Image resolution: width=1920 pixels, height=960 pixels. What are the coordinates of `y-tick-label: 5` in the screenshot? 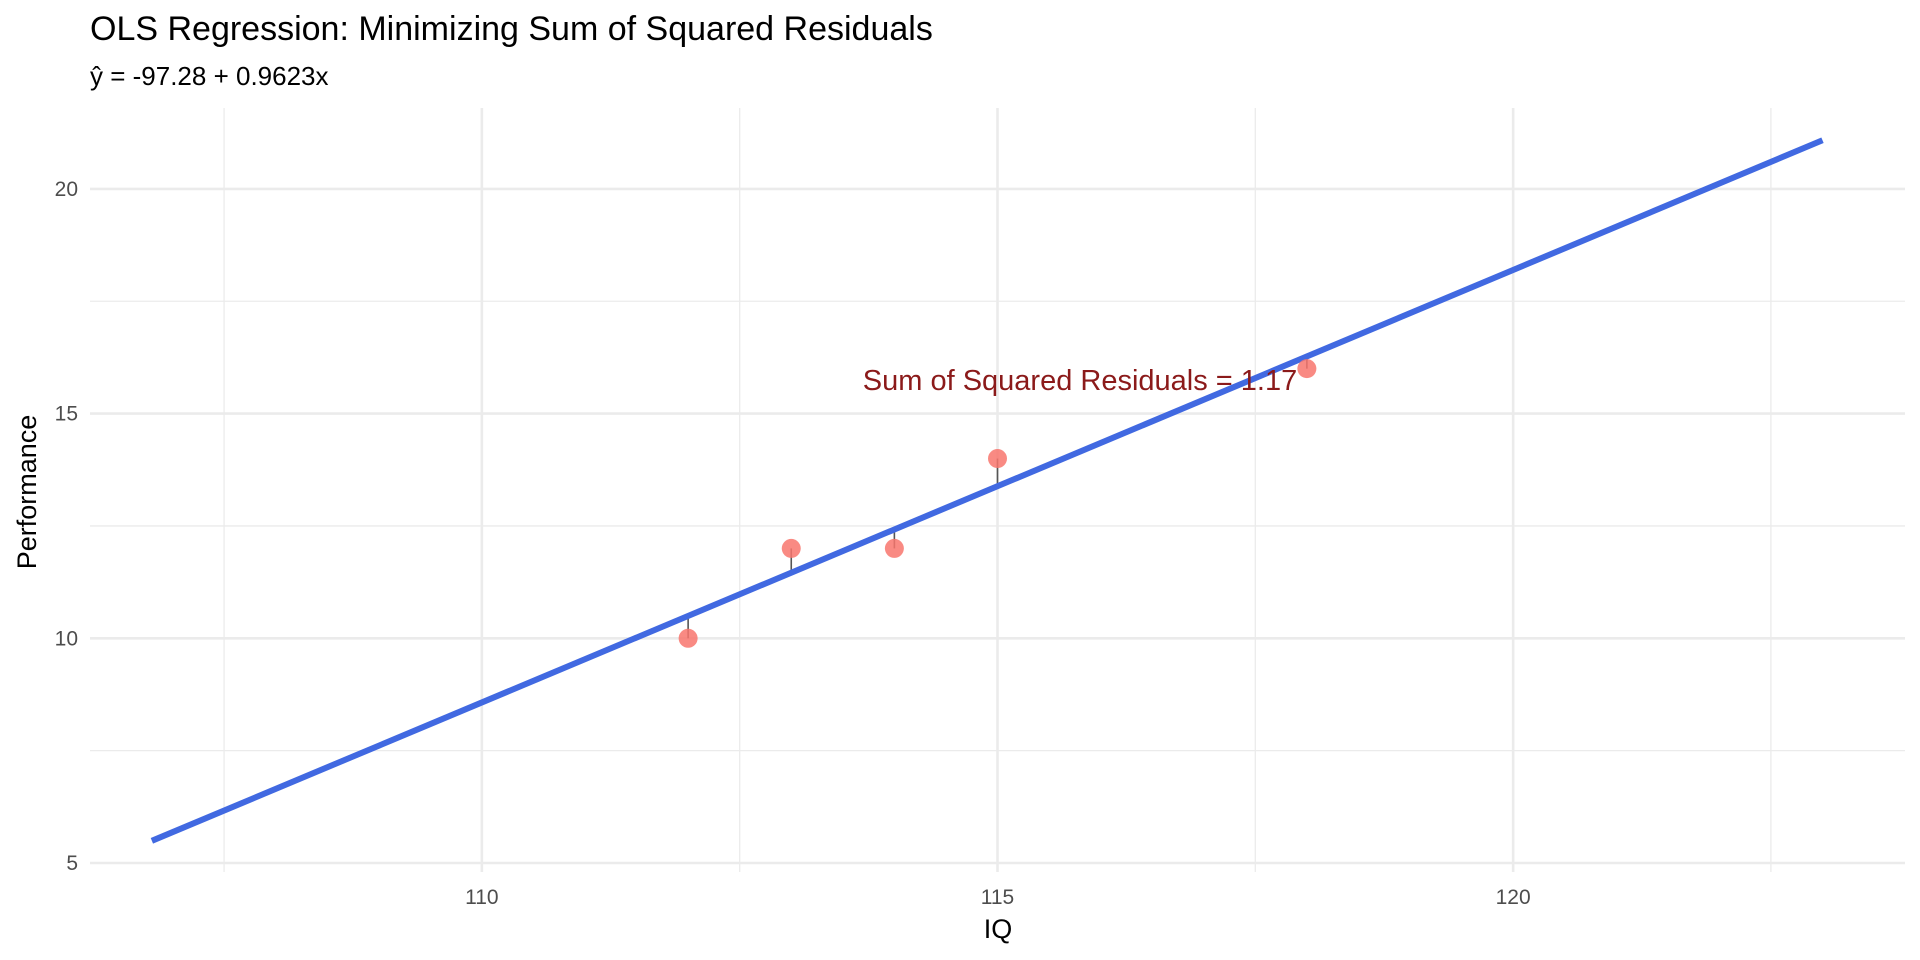 It's located at (72, 863).